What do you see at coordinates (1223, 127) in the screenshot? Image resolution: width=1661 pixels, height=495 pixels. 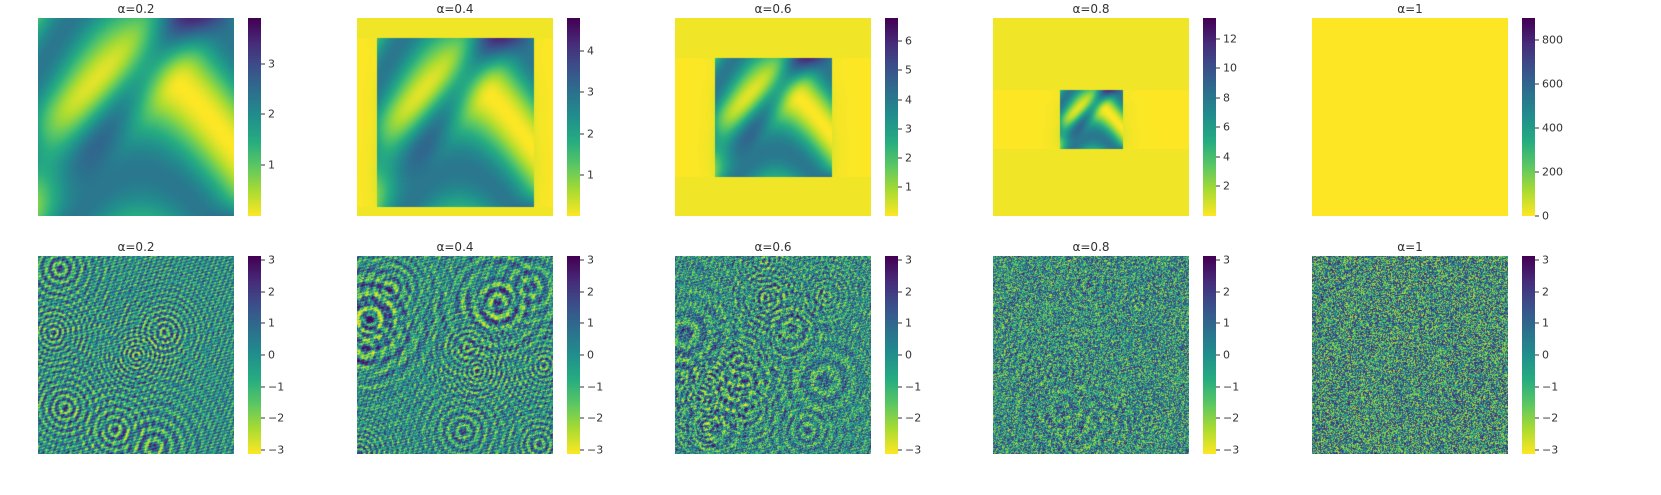 I see `colorbar-tick-label: 6` at bounding box center [1223, 127].